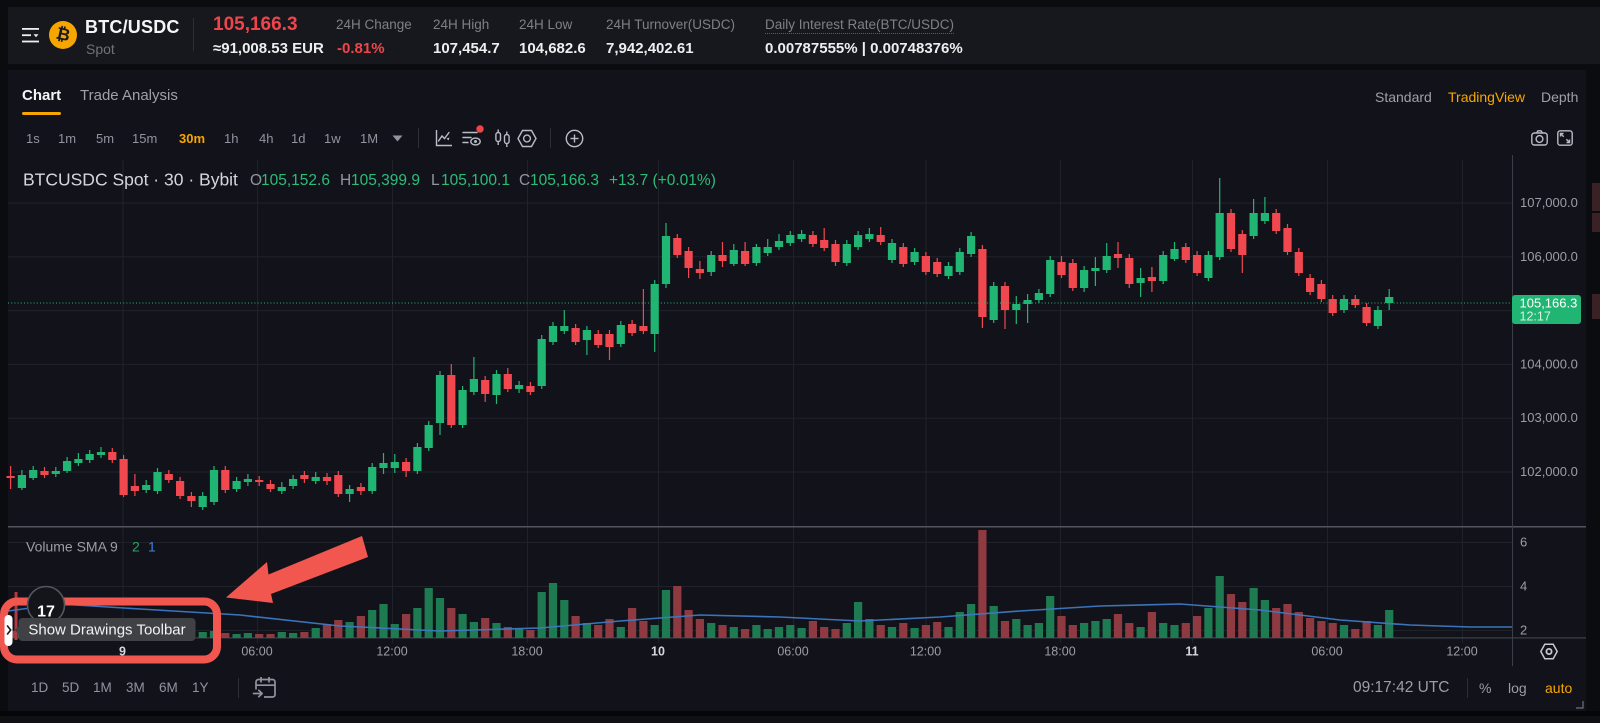  Describe the element at coordinates (1549, 363) in the screenshot. I see `svg-text: 104,000.0` at that location.